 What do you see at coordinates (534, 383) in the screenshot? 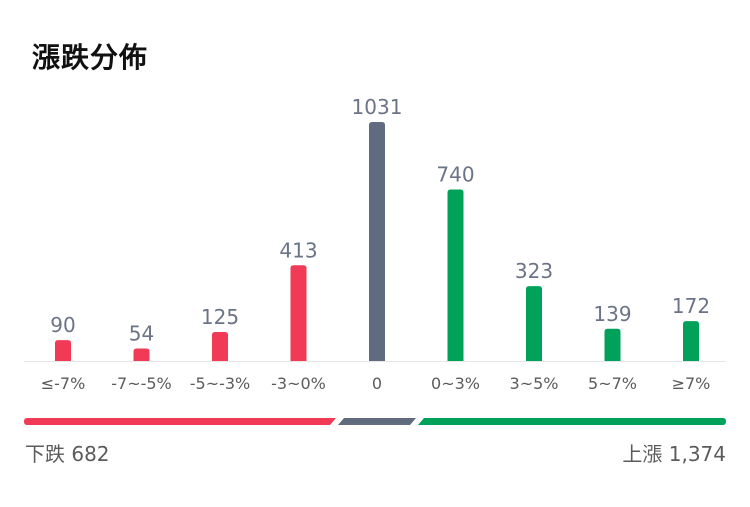
I see `x-tick-label: 3~5%` at bounding box center [534, 383].